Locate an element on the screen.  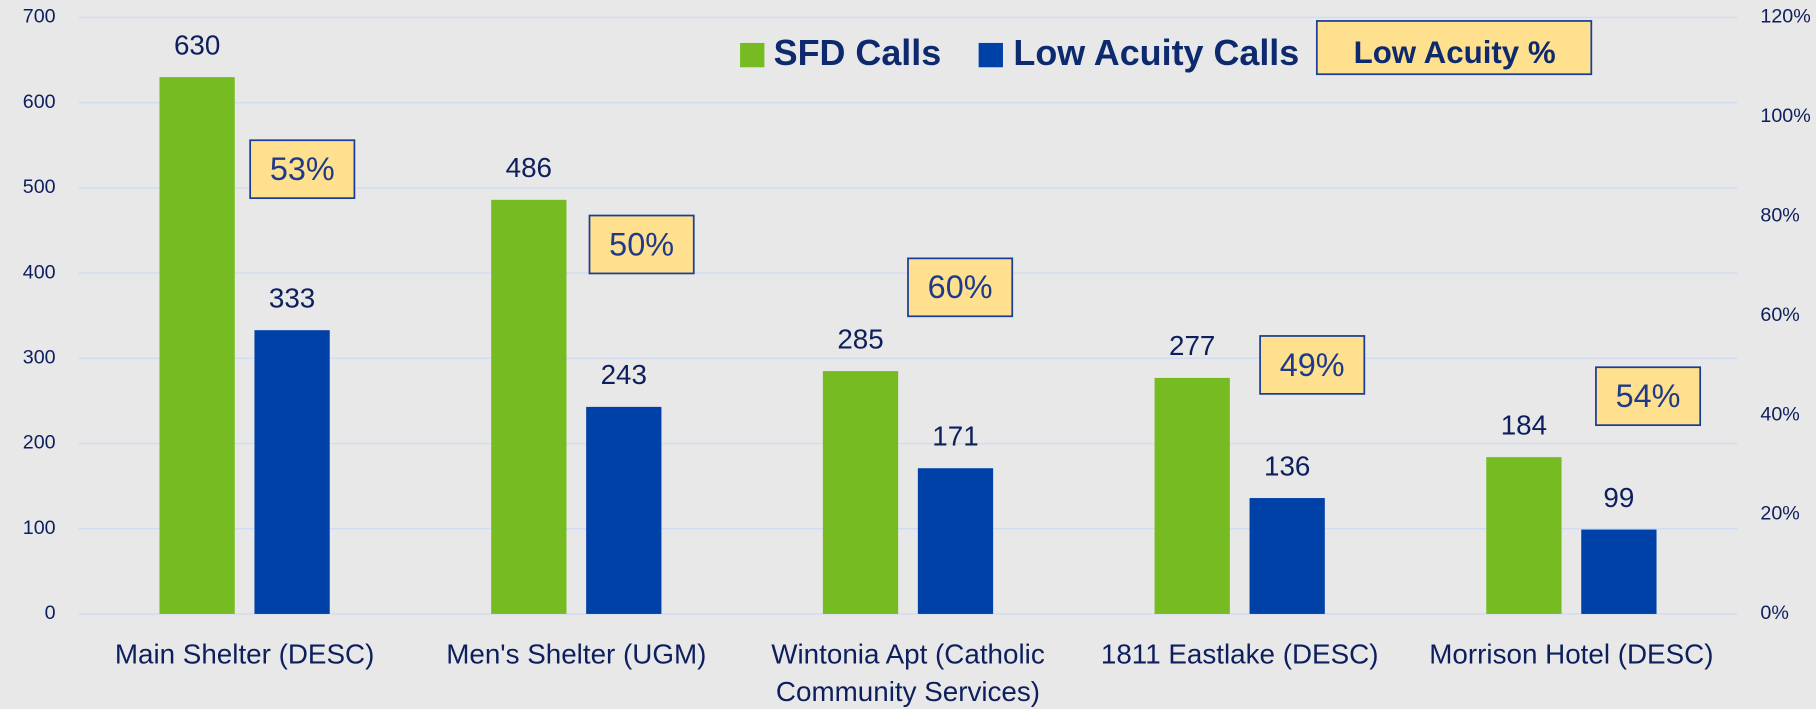
x-tick-label-box: 1811 Eastlake (DESC) is located at coordinates (1239, 655).